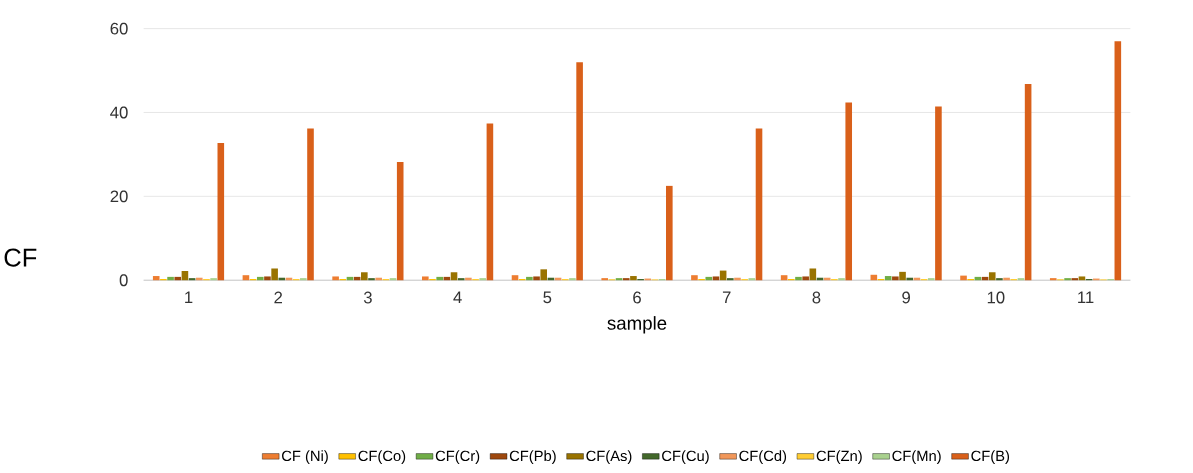 The image size is (1193, 473). I want to click on legend-label: CF(Co), so click(382, 457).